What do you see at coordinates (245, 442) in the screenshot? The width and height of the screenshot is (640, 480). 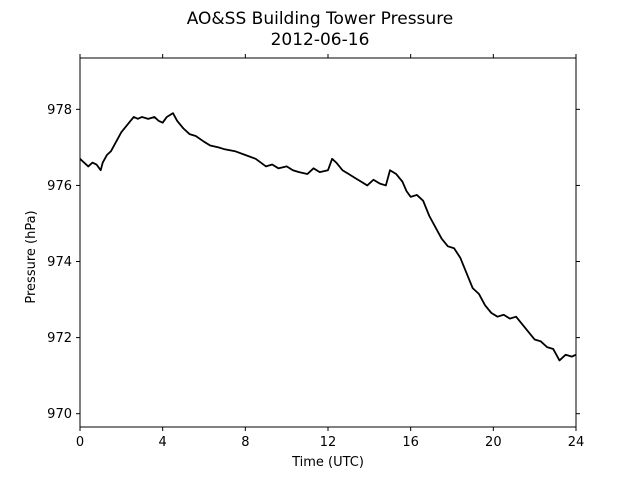 I see `x-tick-label: 8` at bounding box center [245, 442].